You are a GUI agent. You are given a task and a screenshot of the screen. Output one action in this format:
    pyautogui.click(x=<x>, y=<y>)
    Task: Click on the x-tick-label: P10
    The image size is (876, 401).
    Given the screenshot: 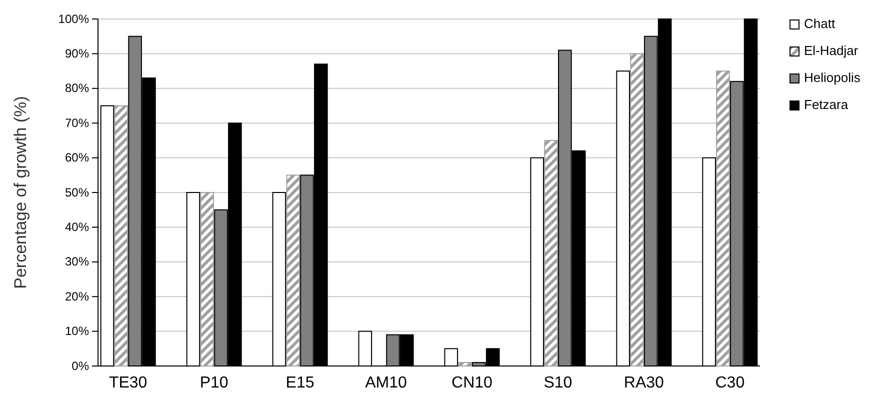 What is the action you would take?
    pyautogui.click(x=214, y=383)
    